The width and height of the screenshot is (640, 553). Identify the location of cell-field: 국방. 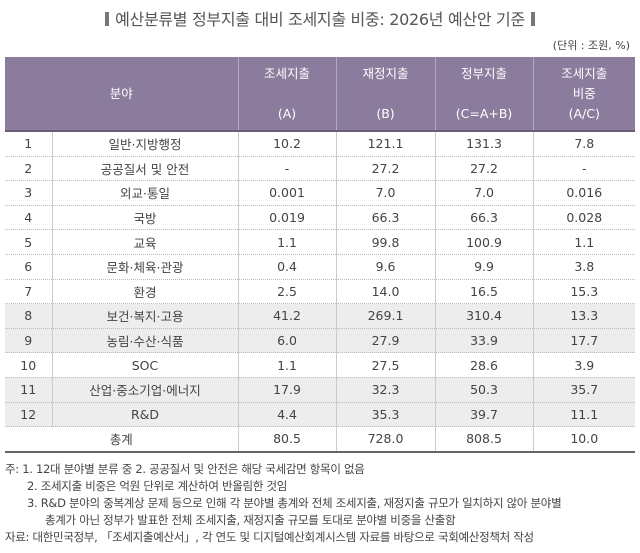
(145, 218).